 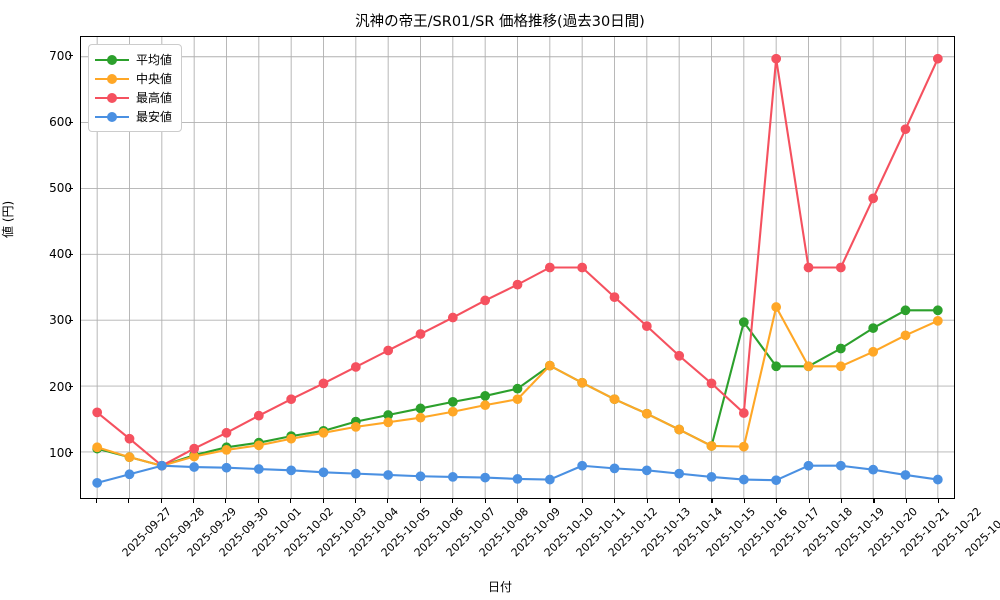 What do you see at coordinates (60, 320) in the screenshot?
I see `y-tick-label: 300` at bounding box center [60, 320].